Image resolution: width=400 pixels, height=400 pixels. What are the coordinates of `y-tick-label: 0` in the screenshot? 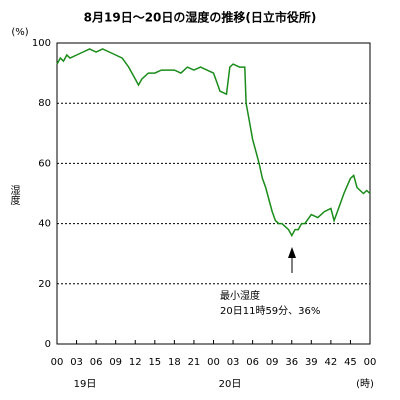 It's located at (48, 344).